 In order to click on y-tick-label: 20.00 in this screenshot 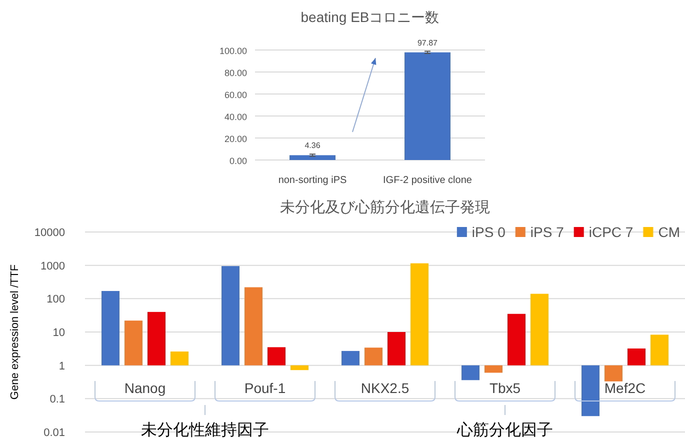, I will do `click(235, 139)`.